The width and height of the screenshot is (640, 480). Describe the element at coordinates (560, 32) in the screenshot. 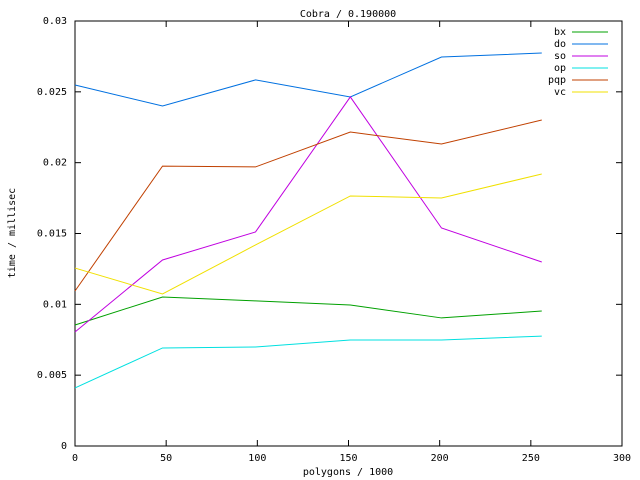

I see `legend-label: bx` at that location.